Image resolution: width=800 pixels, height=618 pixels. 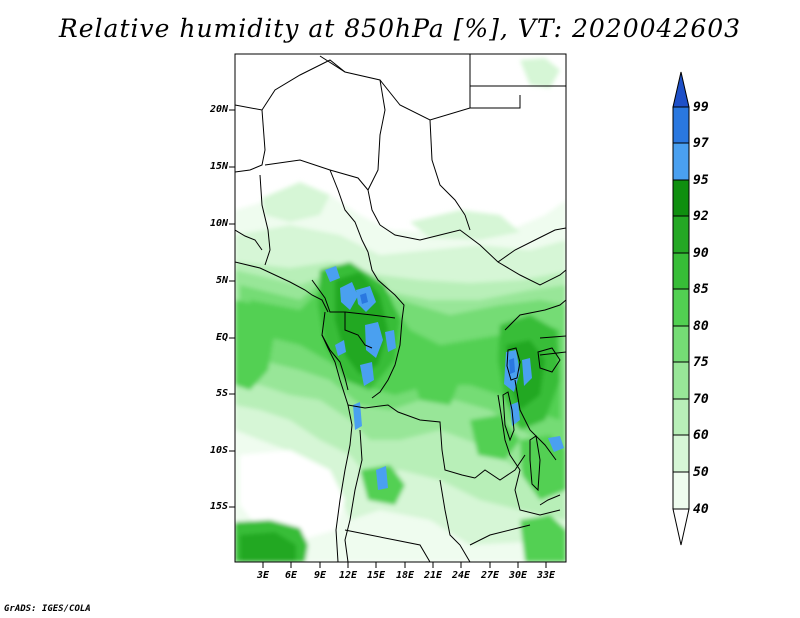 What do you see at coordinates (221, 393) in the screenshot?
I see `lat-label: 5S` at bounding box center [221, 393].